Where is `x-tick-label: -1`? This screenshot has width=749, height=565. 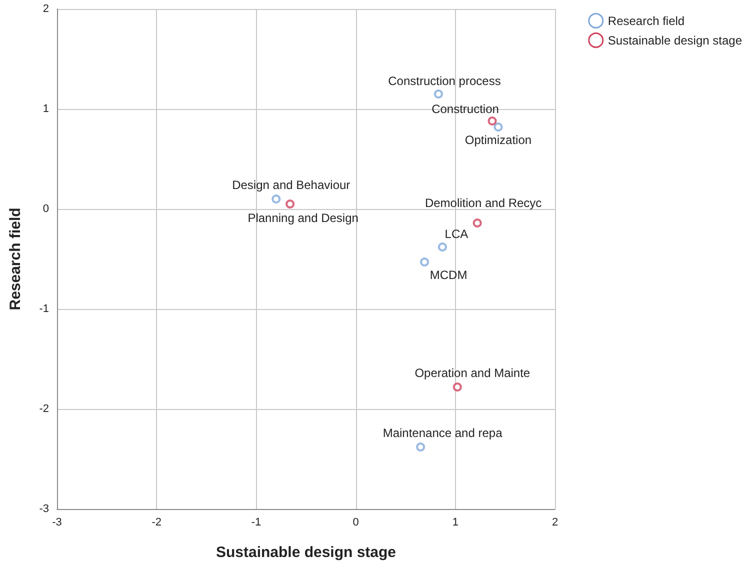
x-tick-label: -1 is located at coordinates (256, 522).